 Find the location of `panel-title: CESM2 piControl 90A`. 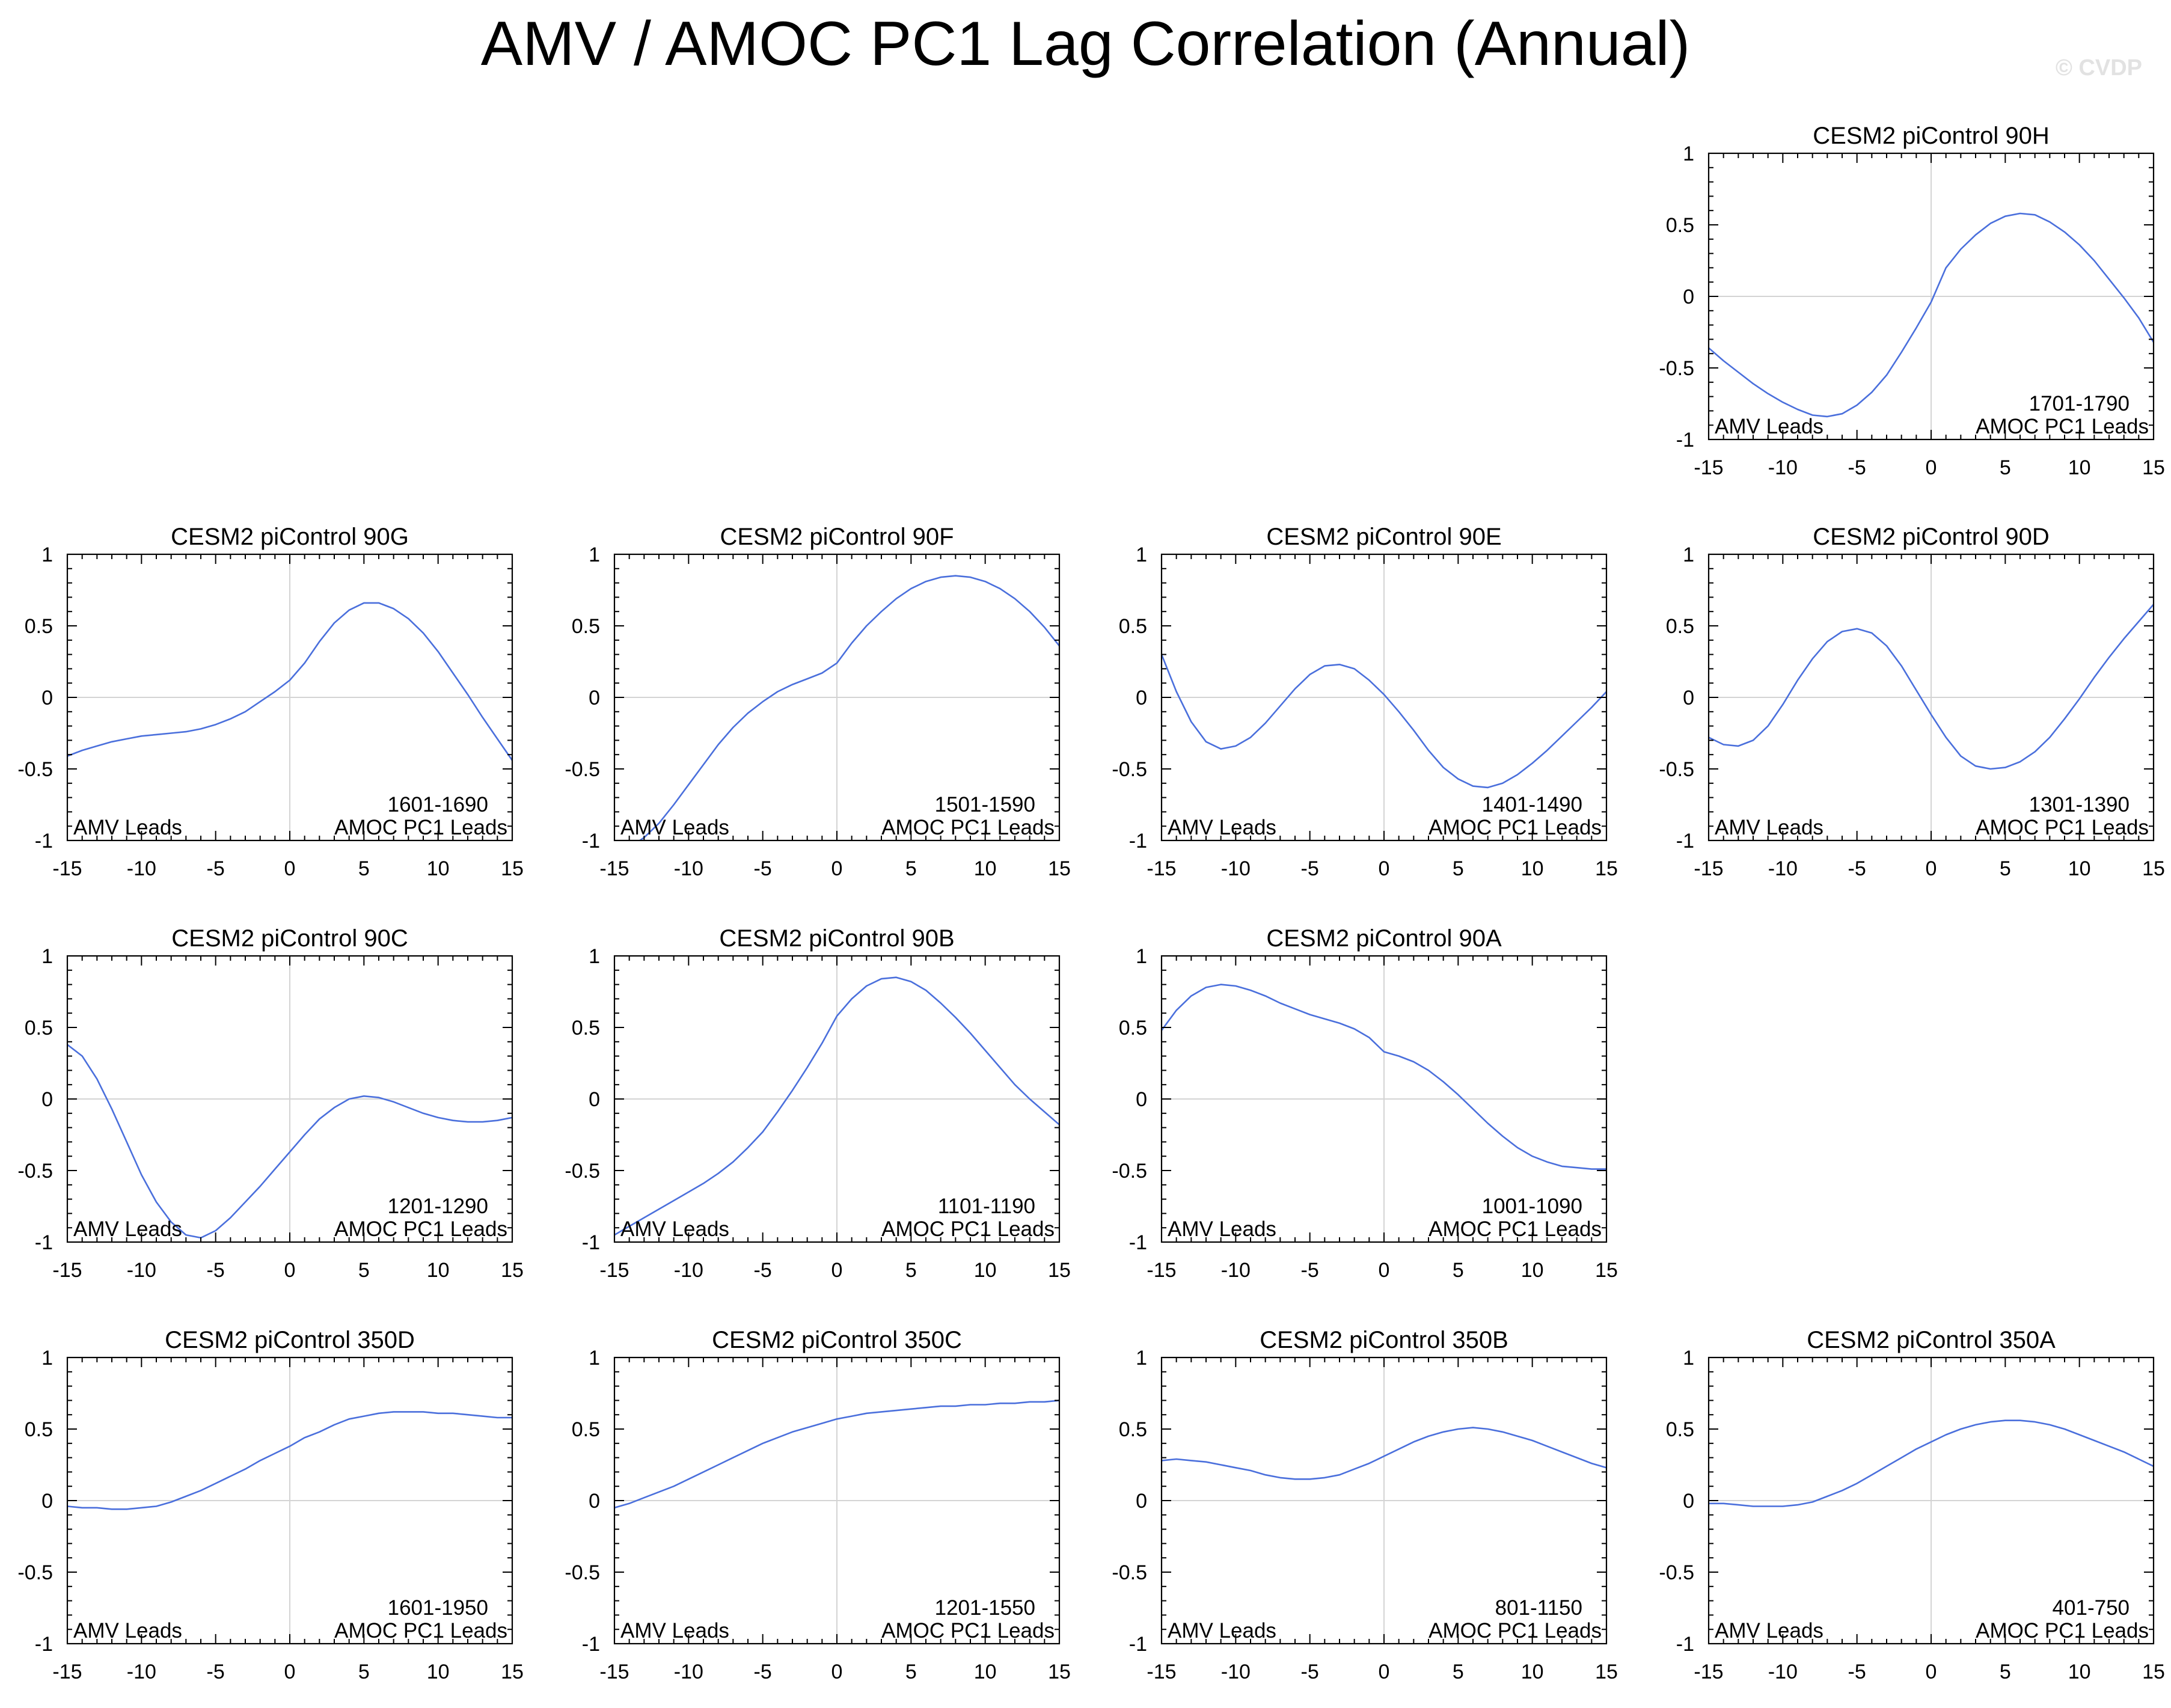

panel-title: CESM2 piControl 90A is located at coordinates (1384, 938).